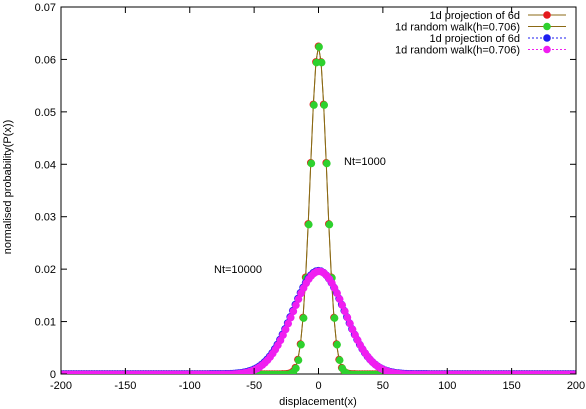 The image size is (586, 409). I want to click on y-tick-label: 0, so click(53, 375).